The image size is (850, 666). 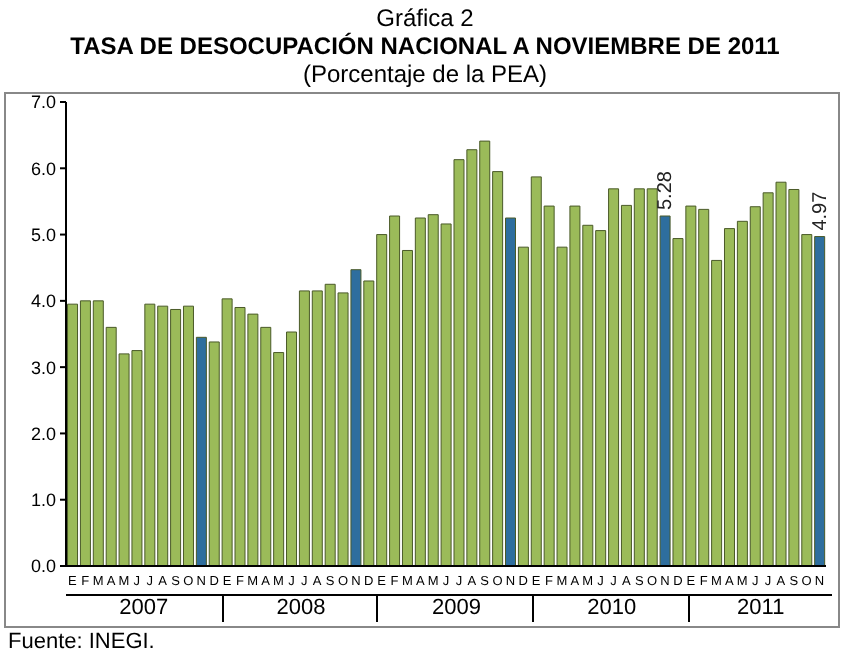 I want to click on y-tick-label: 0.0, so click(x=43, y=566).